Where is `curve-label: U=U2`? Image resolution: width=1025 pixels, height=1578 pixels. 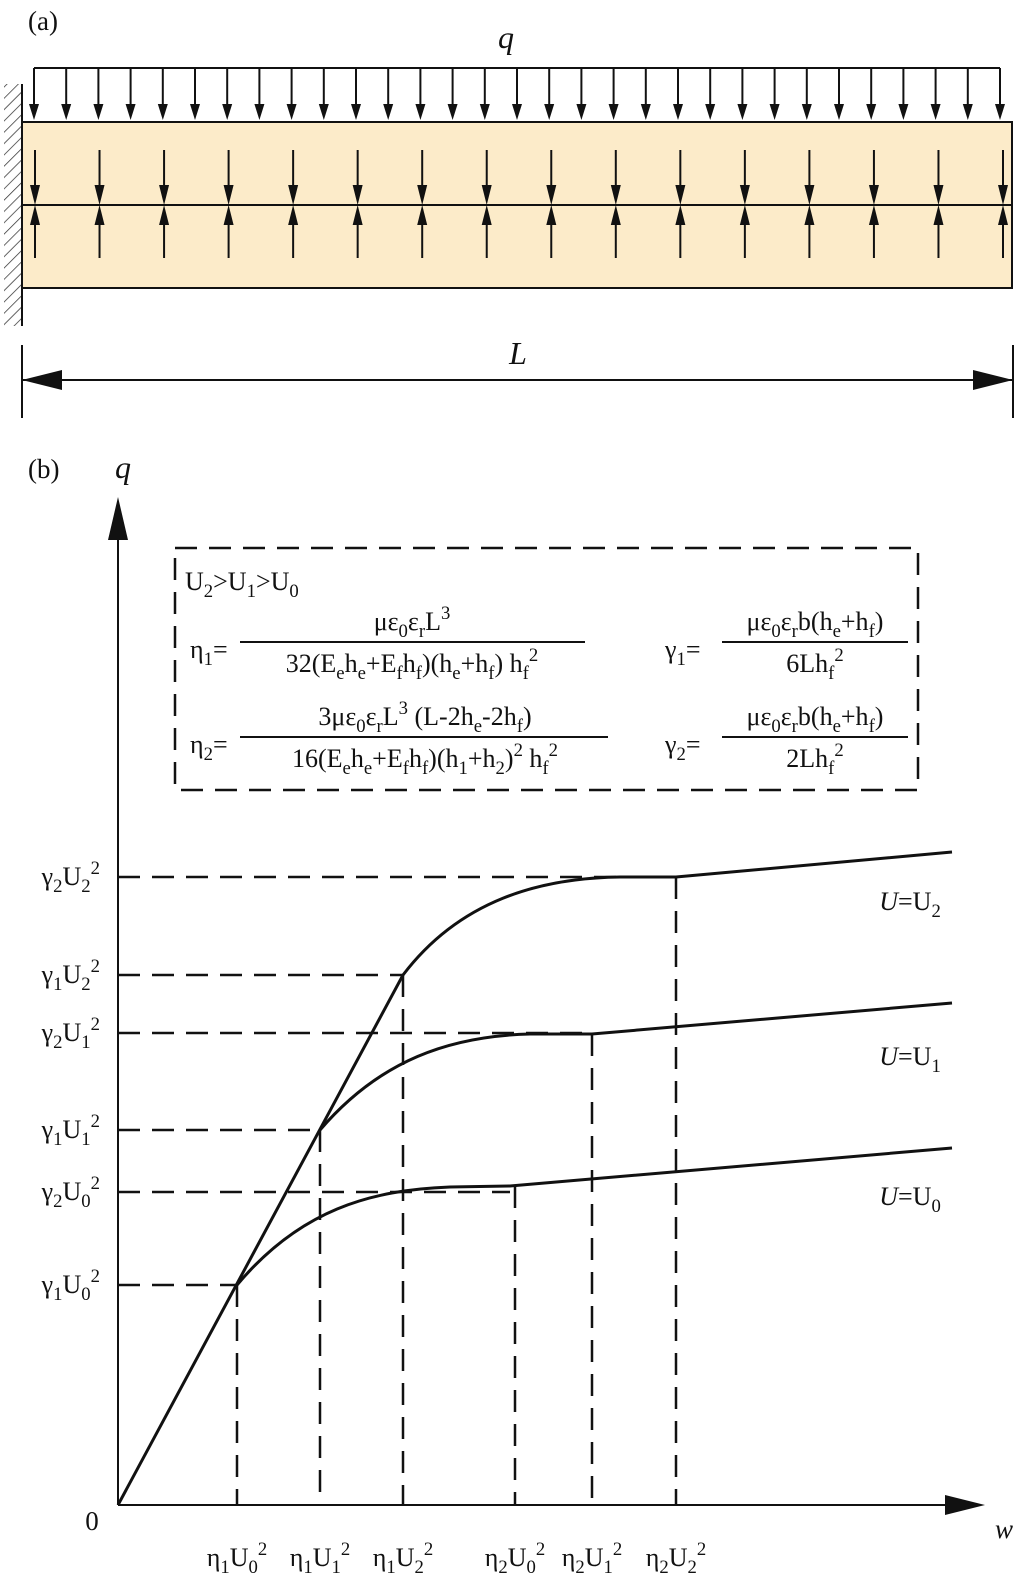
curve-label: U=U2 is located at coordinates (910, 904).